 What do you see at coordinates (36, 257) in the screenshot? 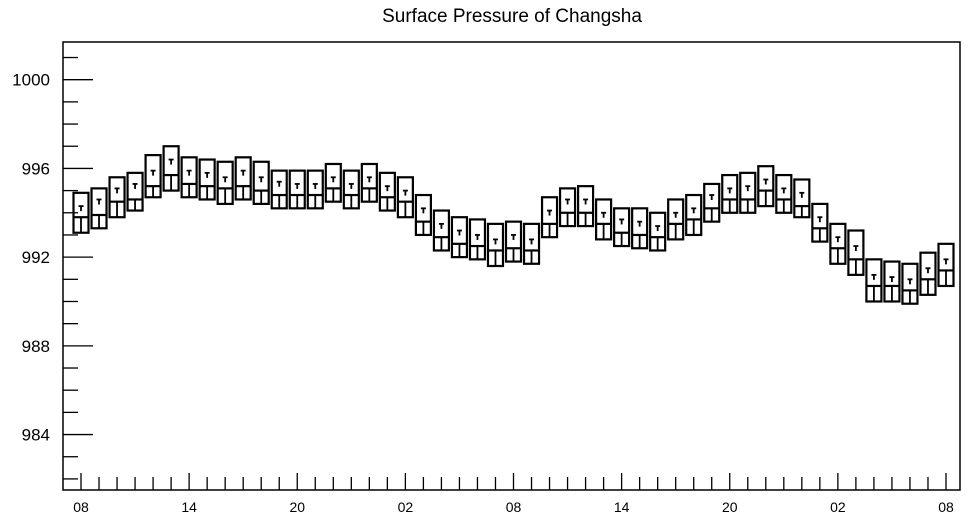
I see `y-tick-label: 992` at bounding box center [36, 257].